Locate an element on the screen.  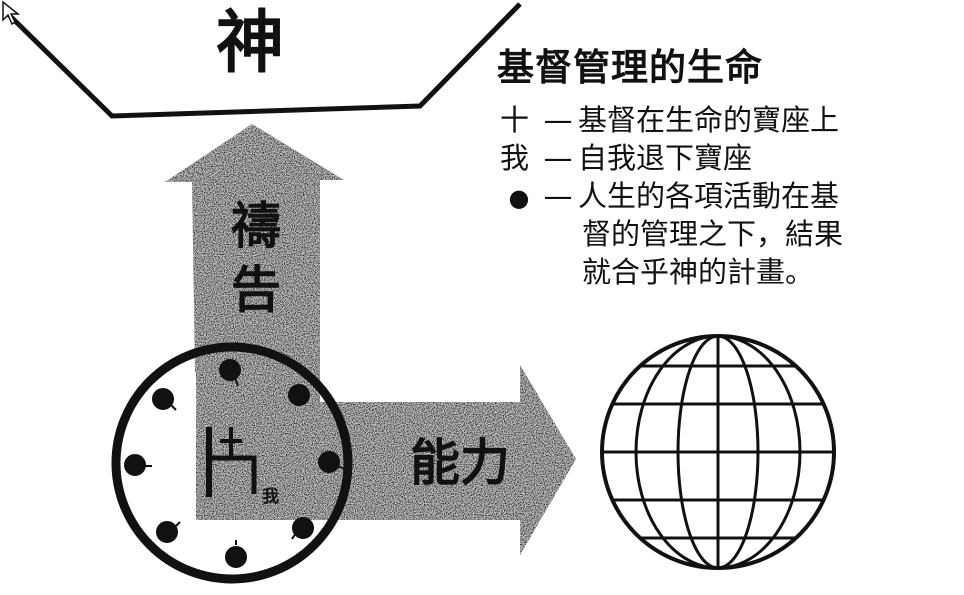
legend-text: 基督在生命的寶座上 is located at coordinates (709, 120).